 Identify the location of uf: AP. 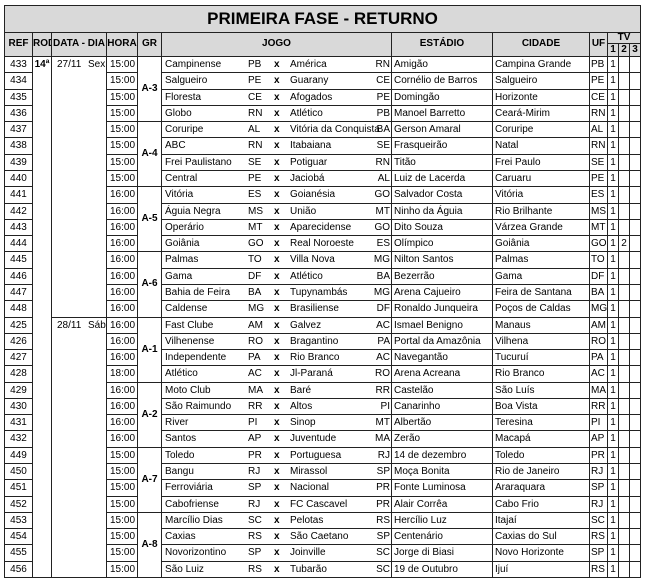
(599, 439).